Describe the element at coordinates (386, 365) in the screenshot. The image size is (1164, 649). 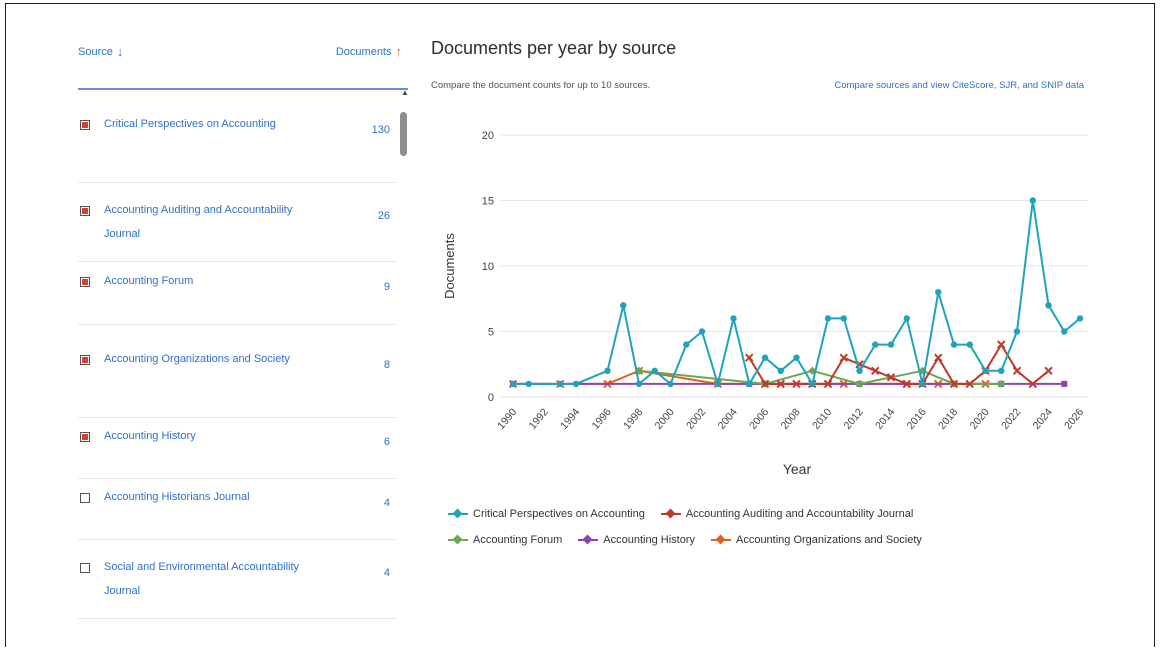
I see `source-count: 8` at that location.